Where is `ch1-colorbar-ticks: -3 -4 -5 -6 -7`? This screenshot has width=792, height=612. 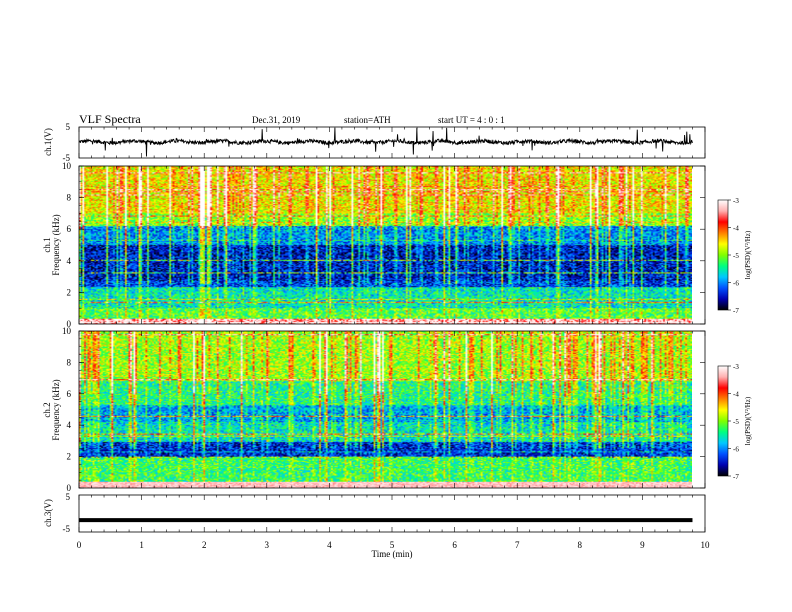
ch1-colorbar-ticks: -3 -4 -5 -6 -7 is located at coordinates (733, 256).